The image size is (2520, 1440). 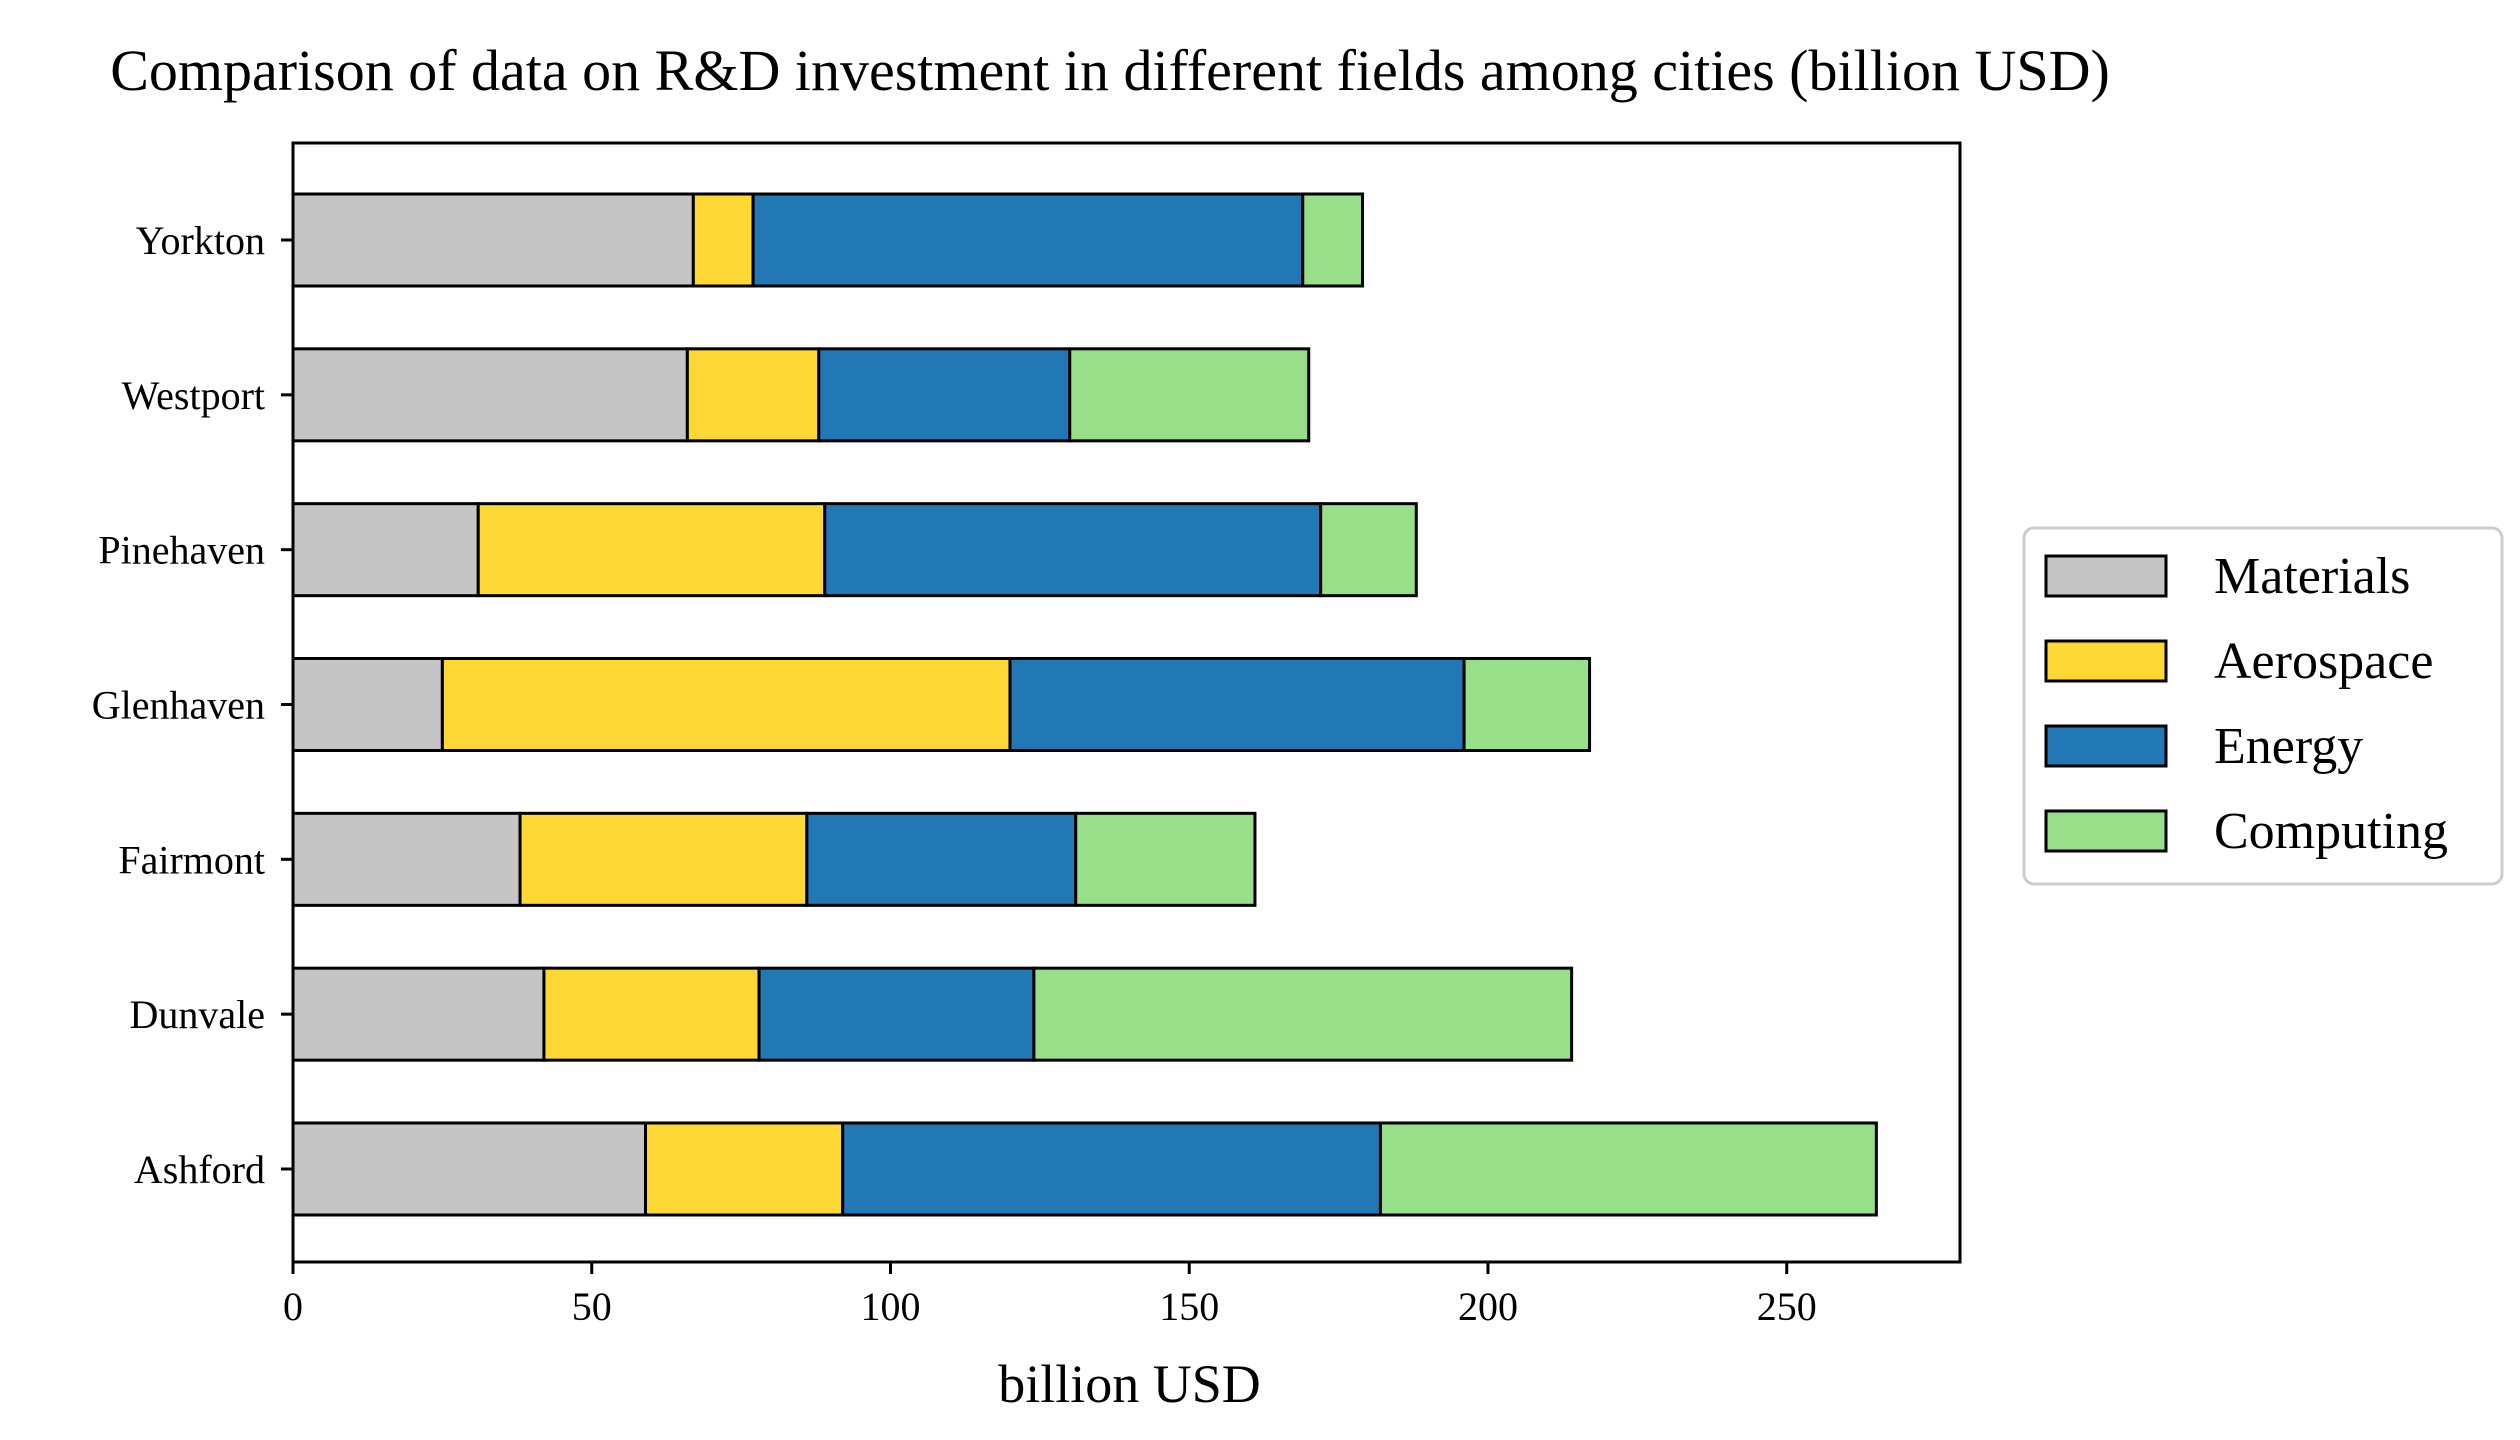 What do you see at coordinates (1628, 1169) in the screenshot?
I see `bar-ashford-computing` at bounding box center [1628, 1169].